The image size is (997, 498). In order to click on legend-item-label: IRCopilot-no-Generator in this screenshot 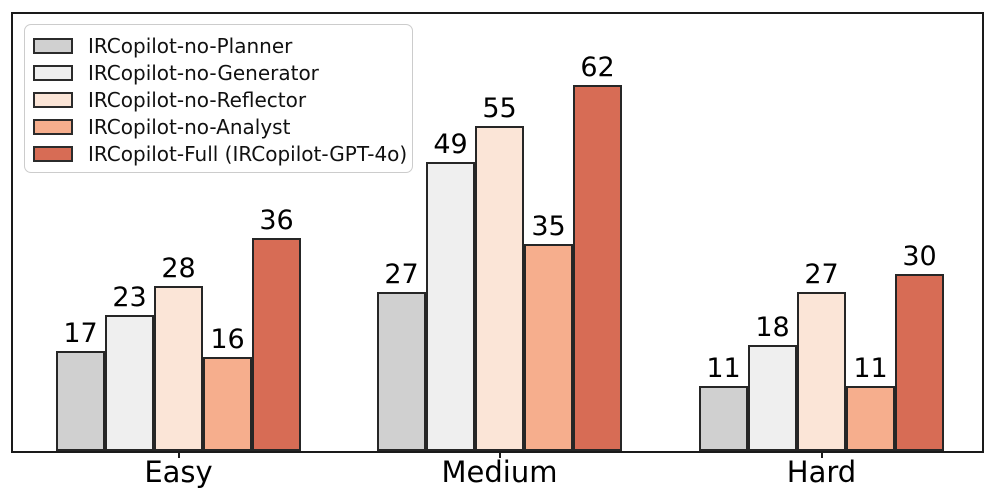, I will do `click(203, 72)`.